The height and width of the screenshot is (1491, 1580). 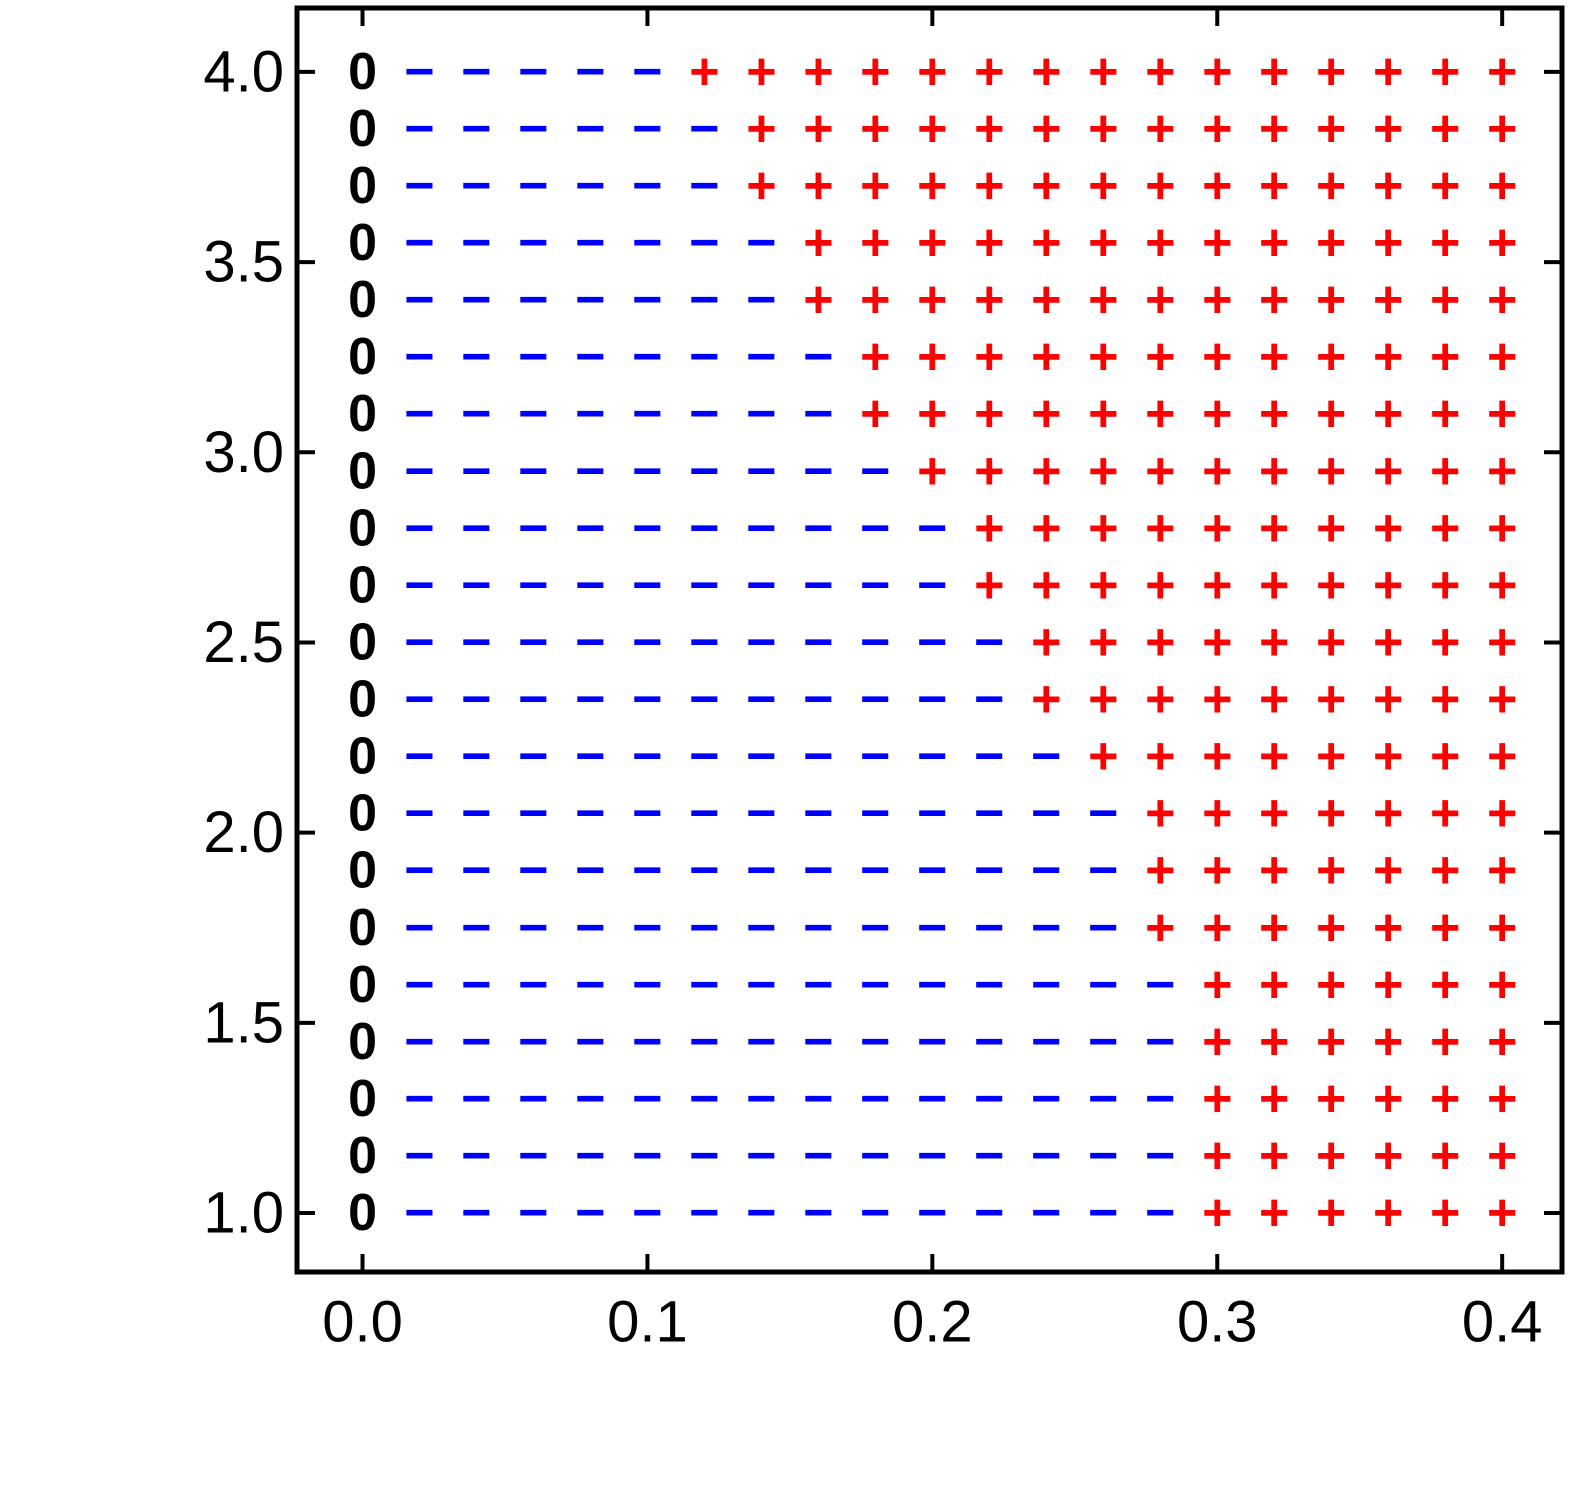 I want to click on x-tick-label: 0.3, so click(x=1217, y=1322).